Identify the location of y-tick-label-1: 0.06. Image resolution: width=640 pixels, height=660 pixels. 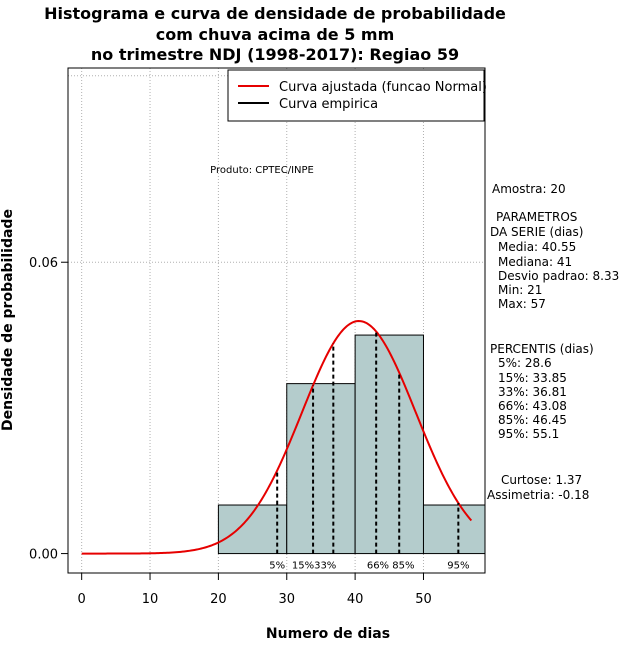
(43, 263).